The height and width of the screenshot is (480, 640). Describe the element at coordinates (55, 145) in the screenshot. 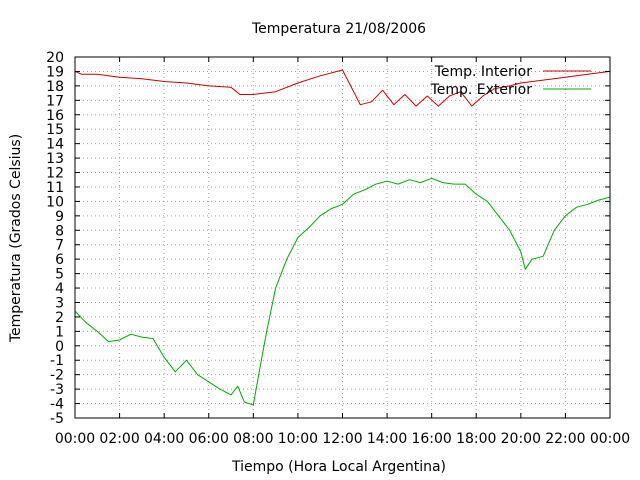

I see `y-tick-label: 14` at that location.